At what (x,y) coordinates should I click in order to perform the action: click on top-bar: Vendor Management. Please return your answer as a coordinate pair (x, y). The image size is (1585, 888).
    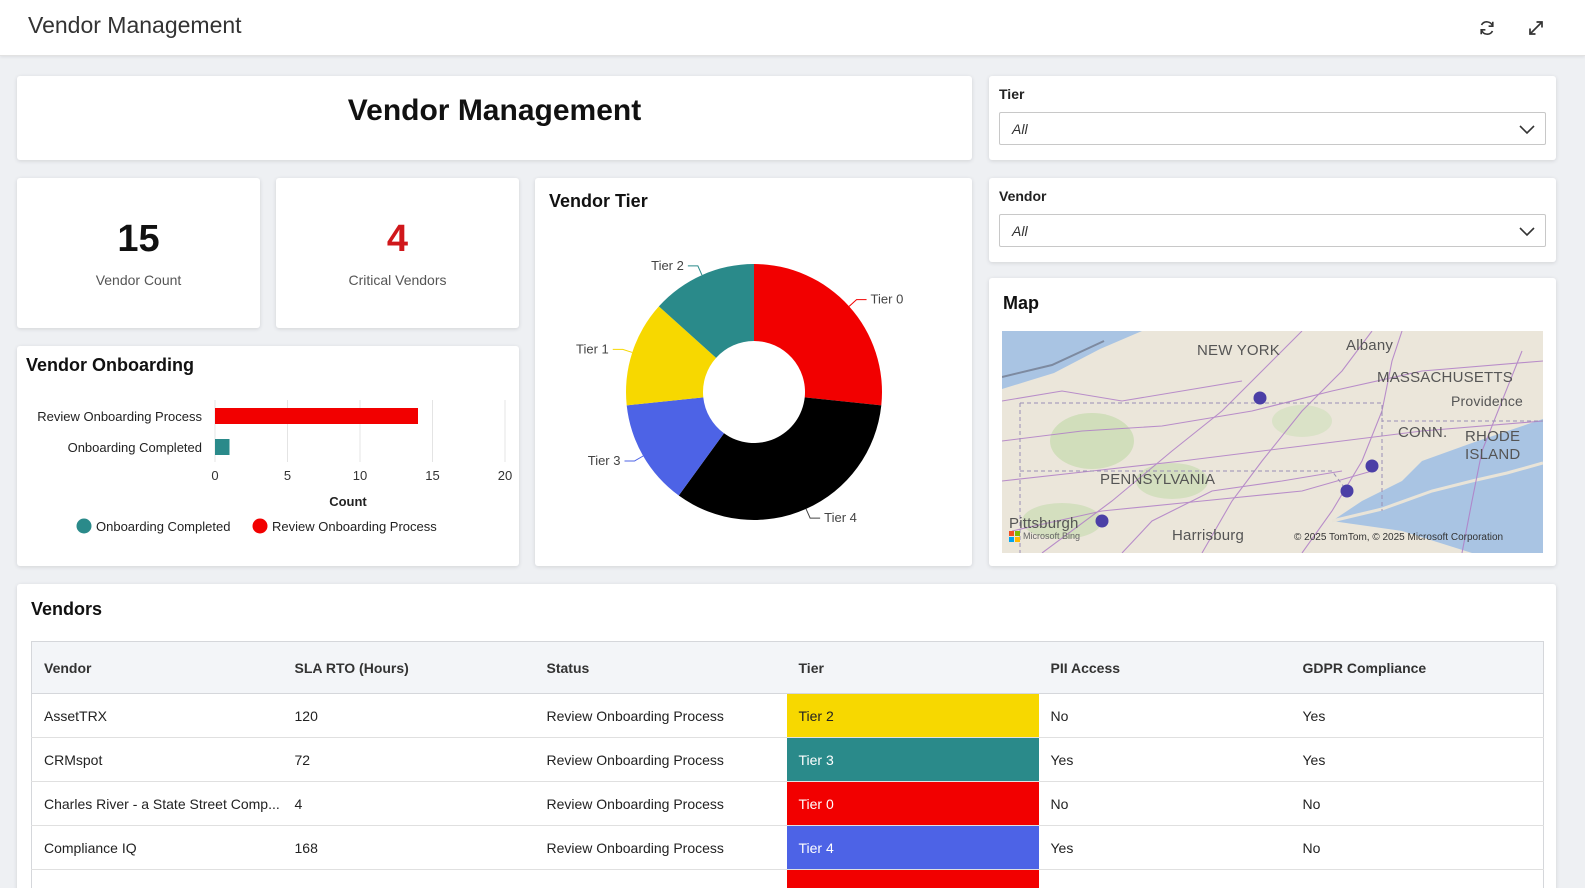
    Looking at the image, I should click on (792, 28).